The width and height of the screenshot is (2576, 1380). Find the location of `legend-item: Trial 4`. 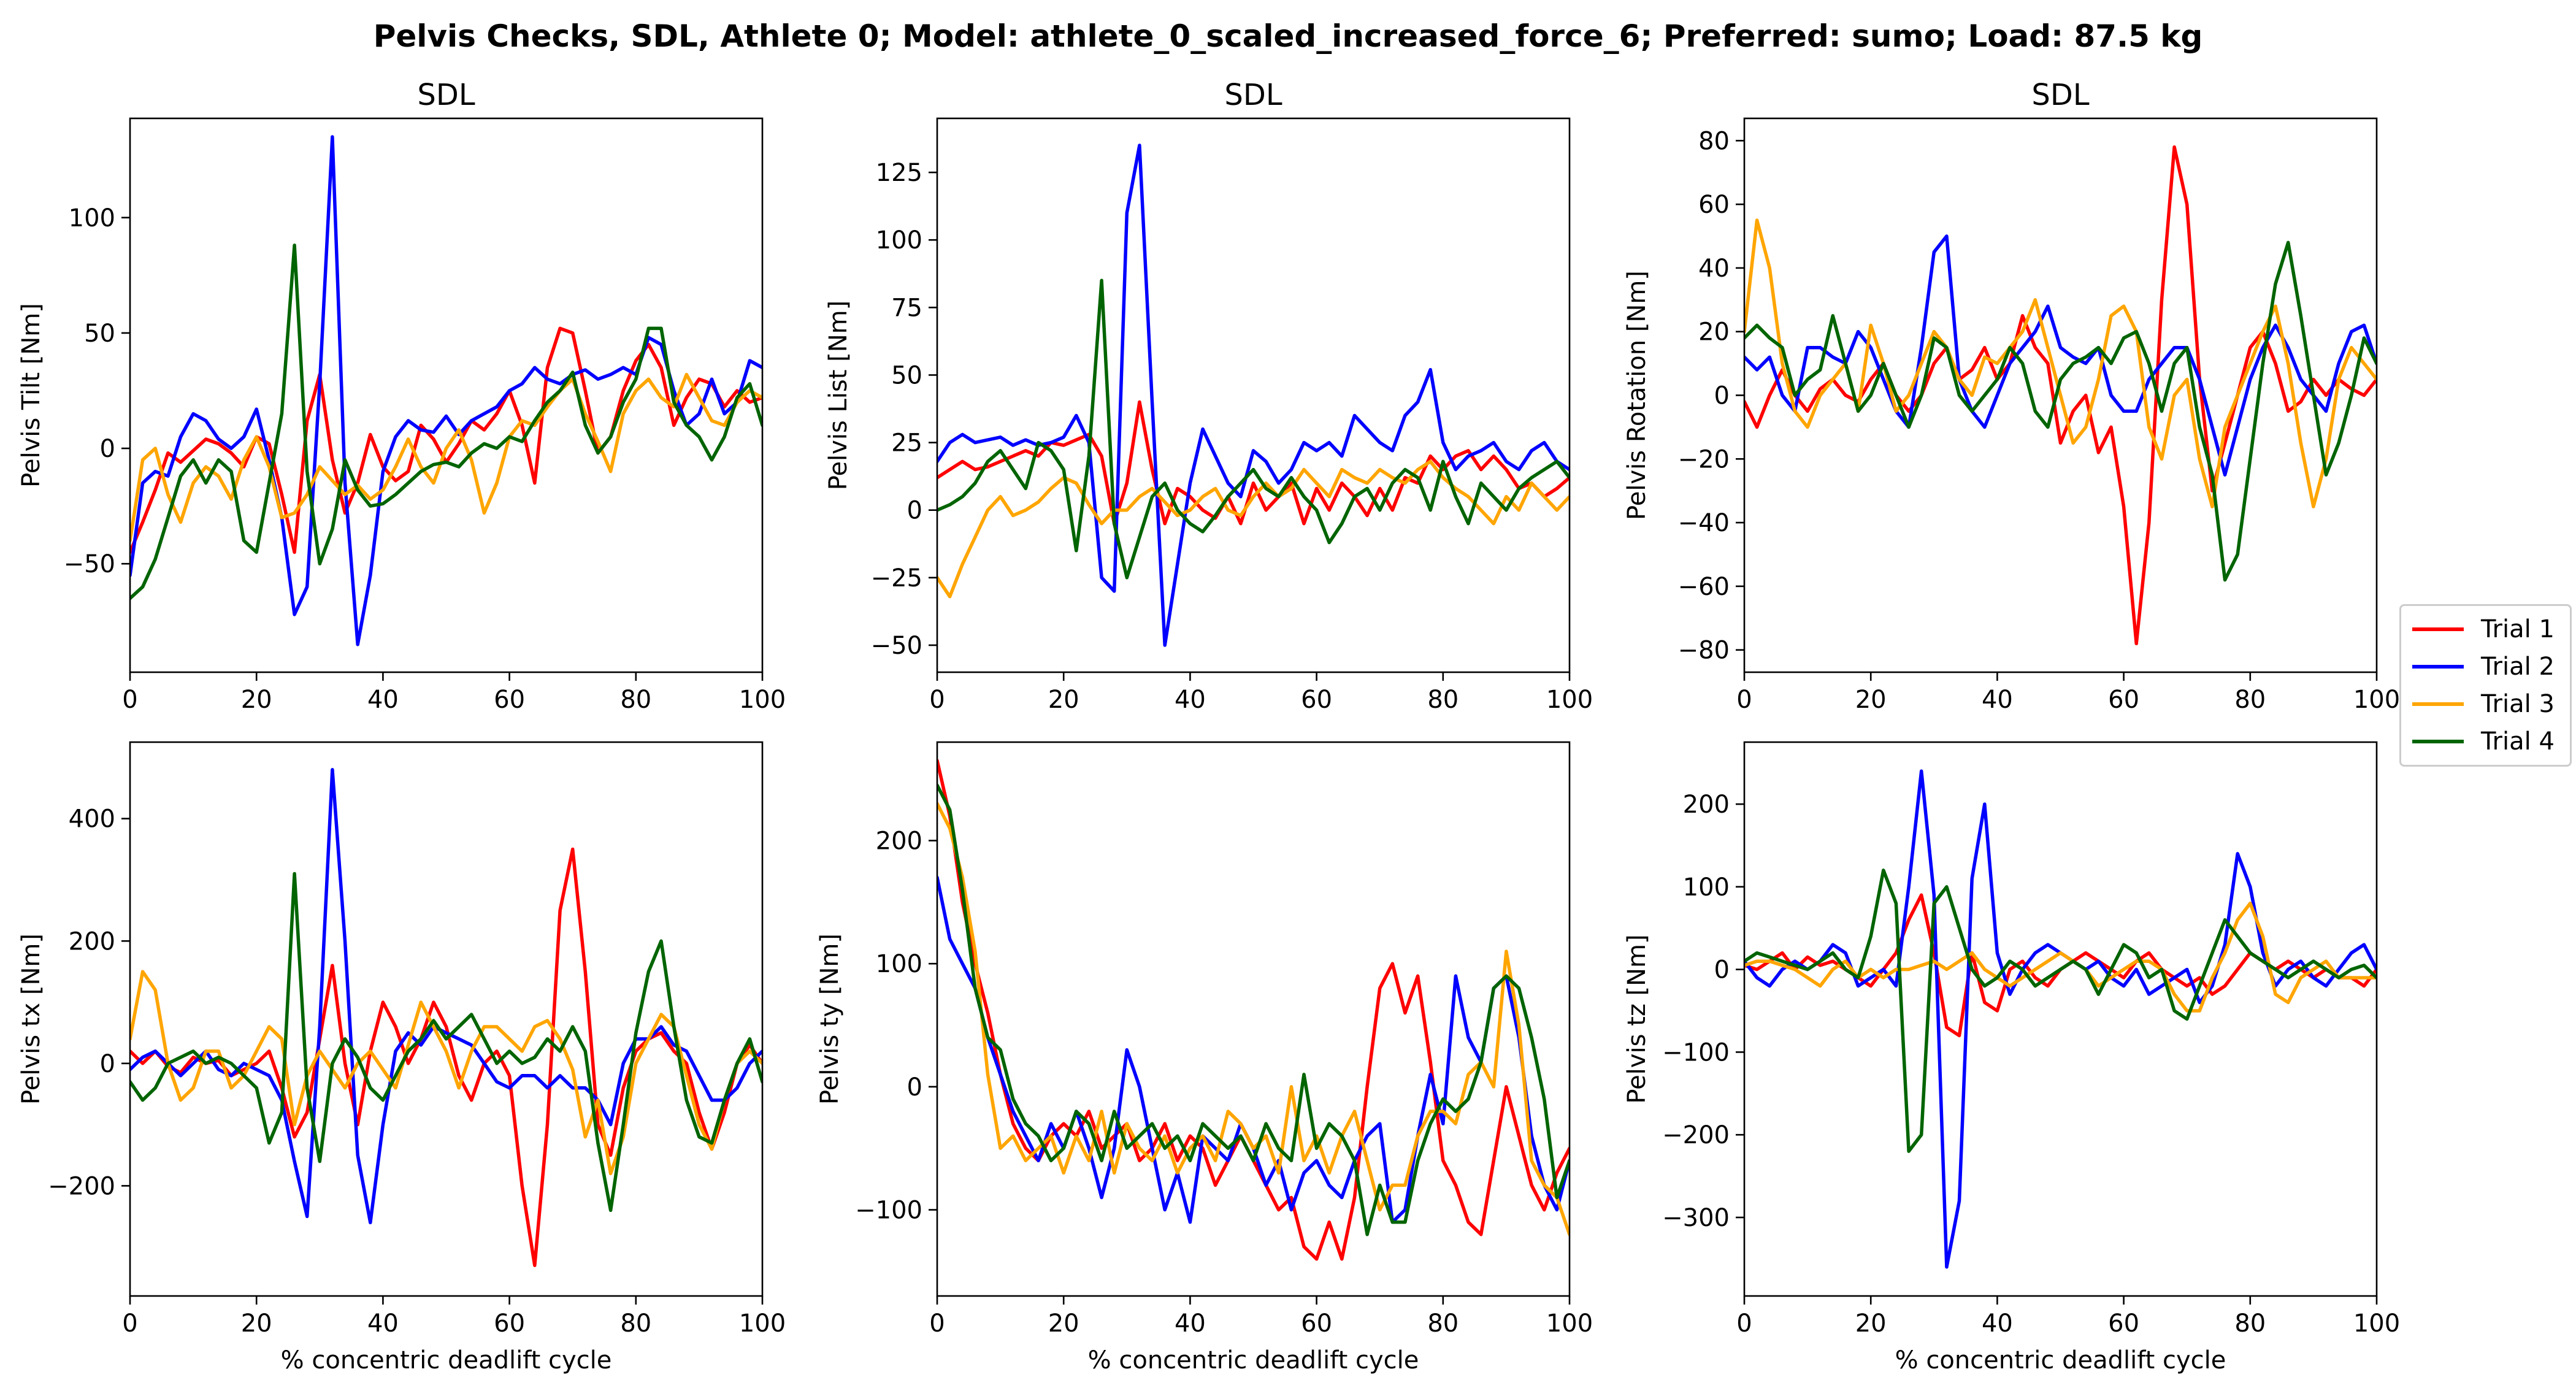

legend-item: Trial 4 is located at coordinates (2483, 741).